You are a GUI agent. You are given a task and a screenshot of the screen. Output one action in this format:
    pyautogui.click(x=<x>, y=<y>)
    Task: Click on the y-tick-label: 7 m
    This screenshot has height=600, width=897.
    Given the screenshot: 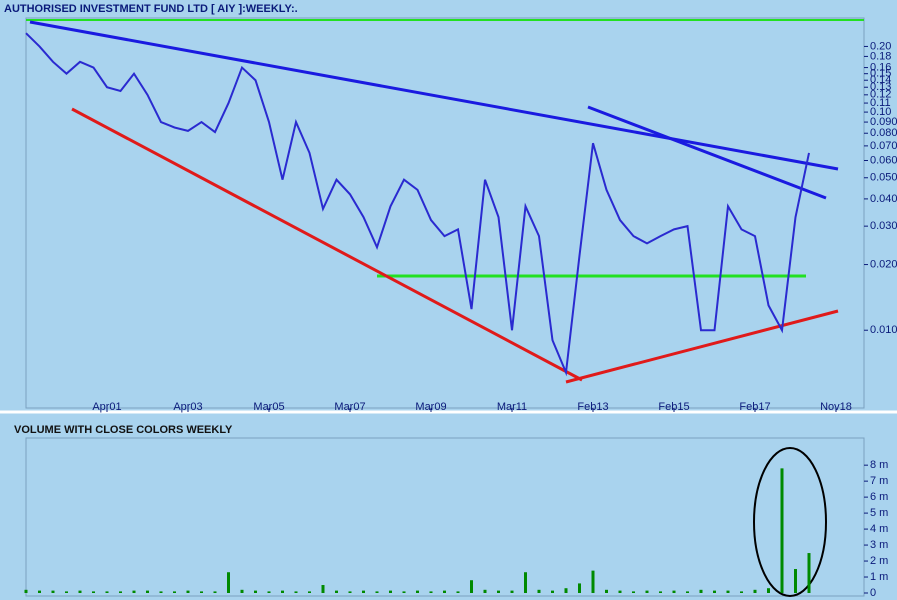 What is the action you would take?
    pyautogui.click(x=879, y=481)
    